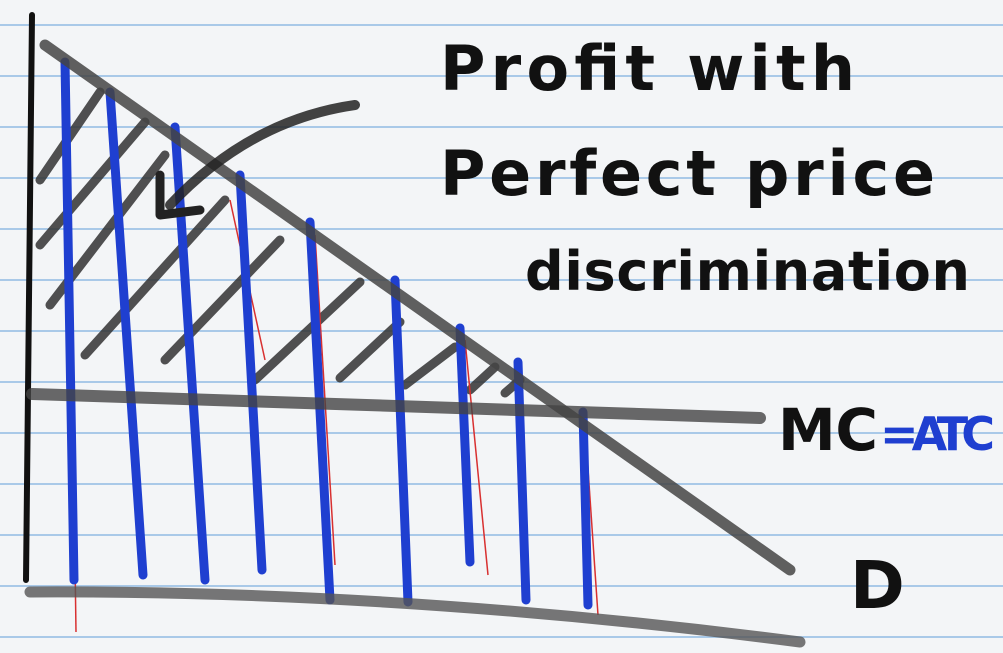  What do you see at coordinates (747, 271) in the screenshot?
I see `title-line: discrimination` at bounding box center [747, 271].